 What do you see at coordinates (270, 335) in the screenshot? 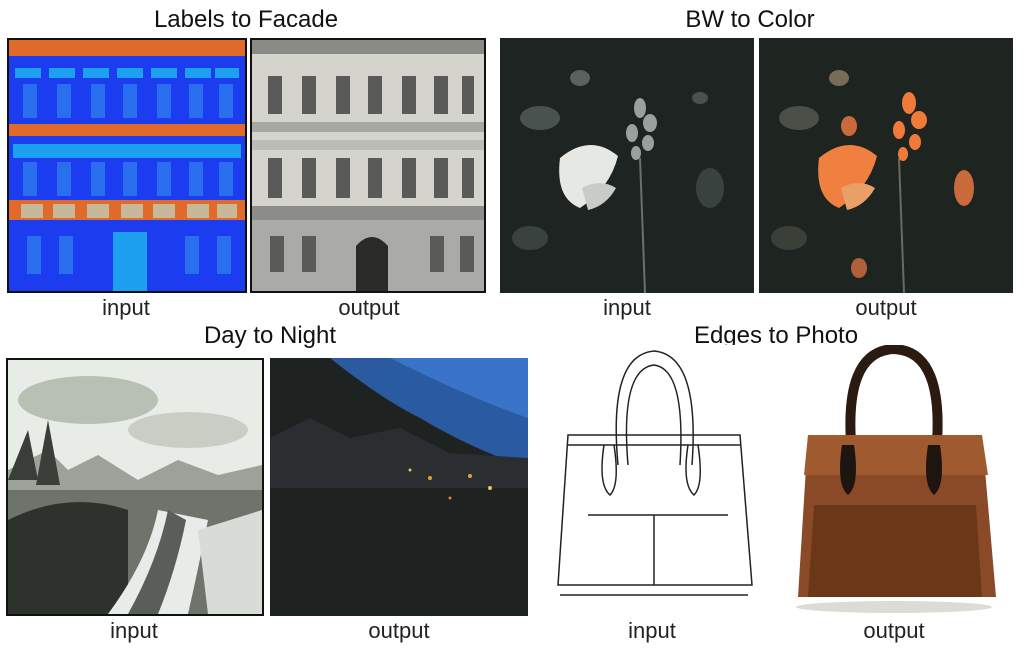
I see `day-to-night-title: Day to Night` at bounding box center [270, 335].